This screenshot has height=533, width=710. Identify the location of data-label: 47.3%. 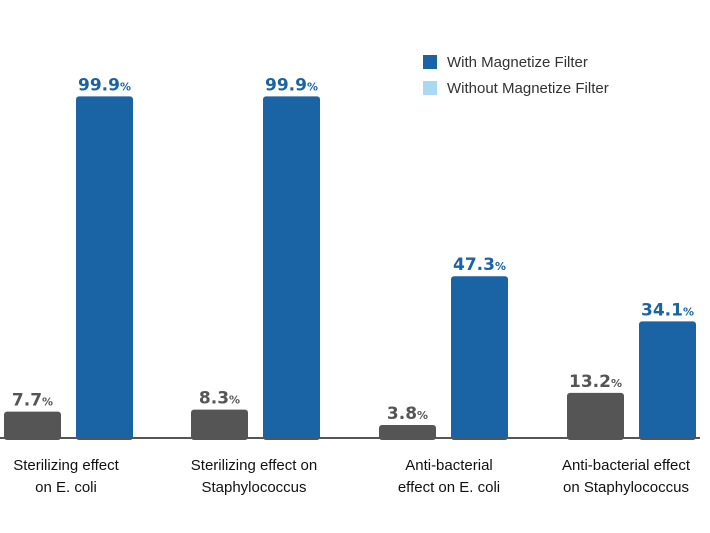
(479, 265).